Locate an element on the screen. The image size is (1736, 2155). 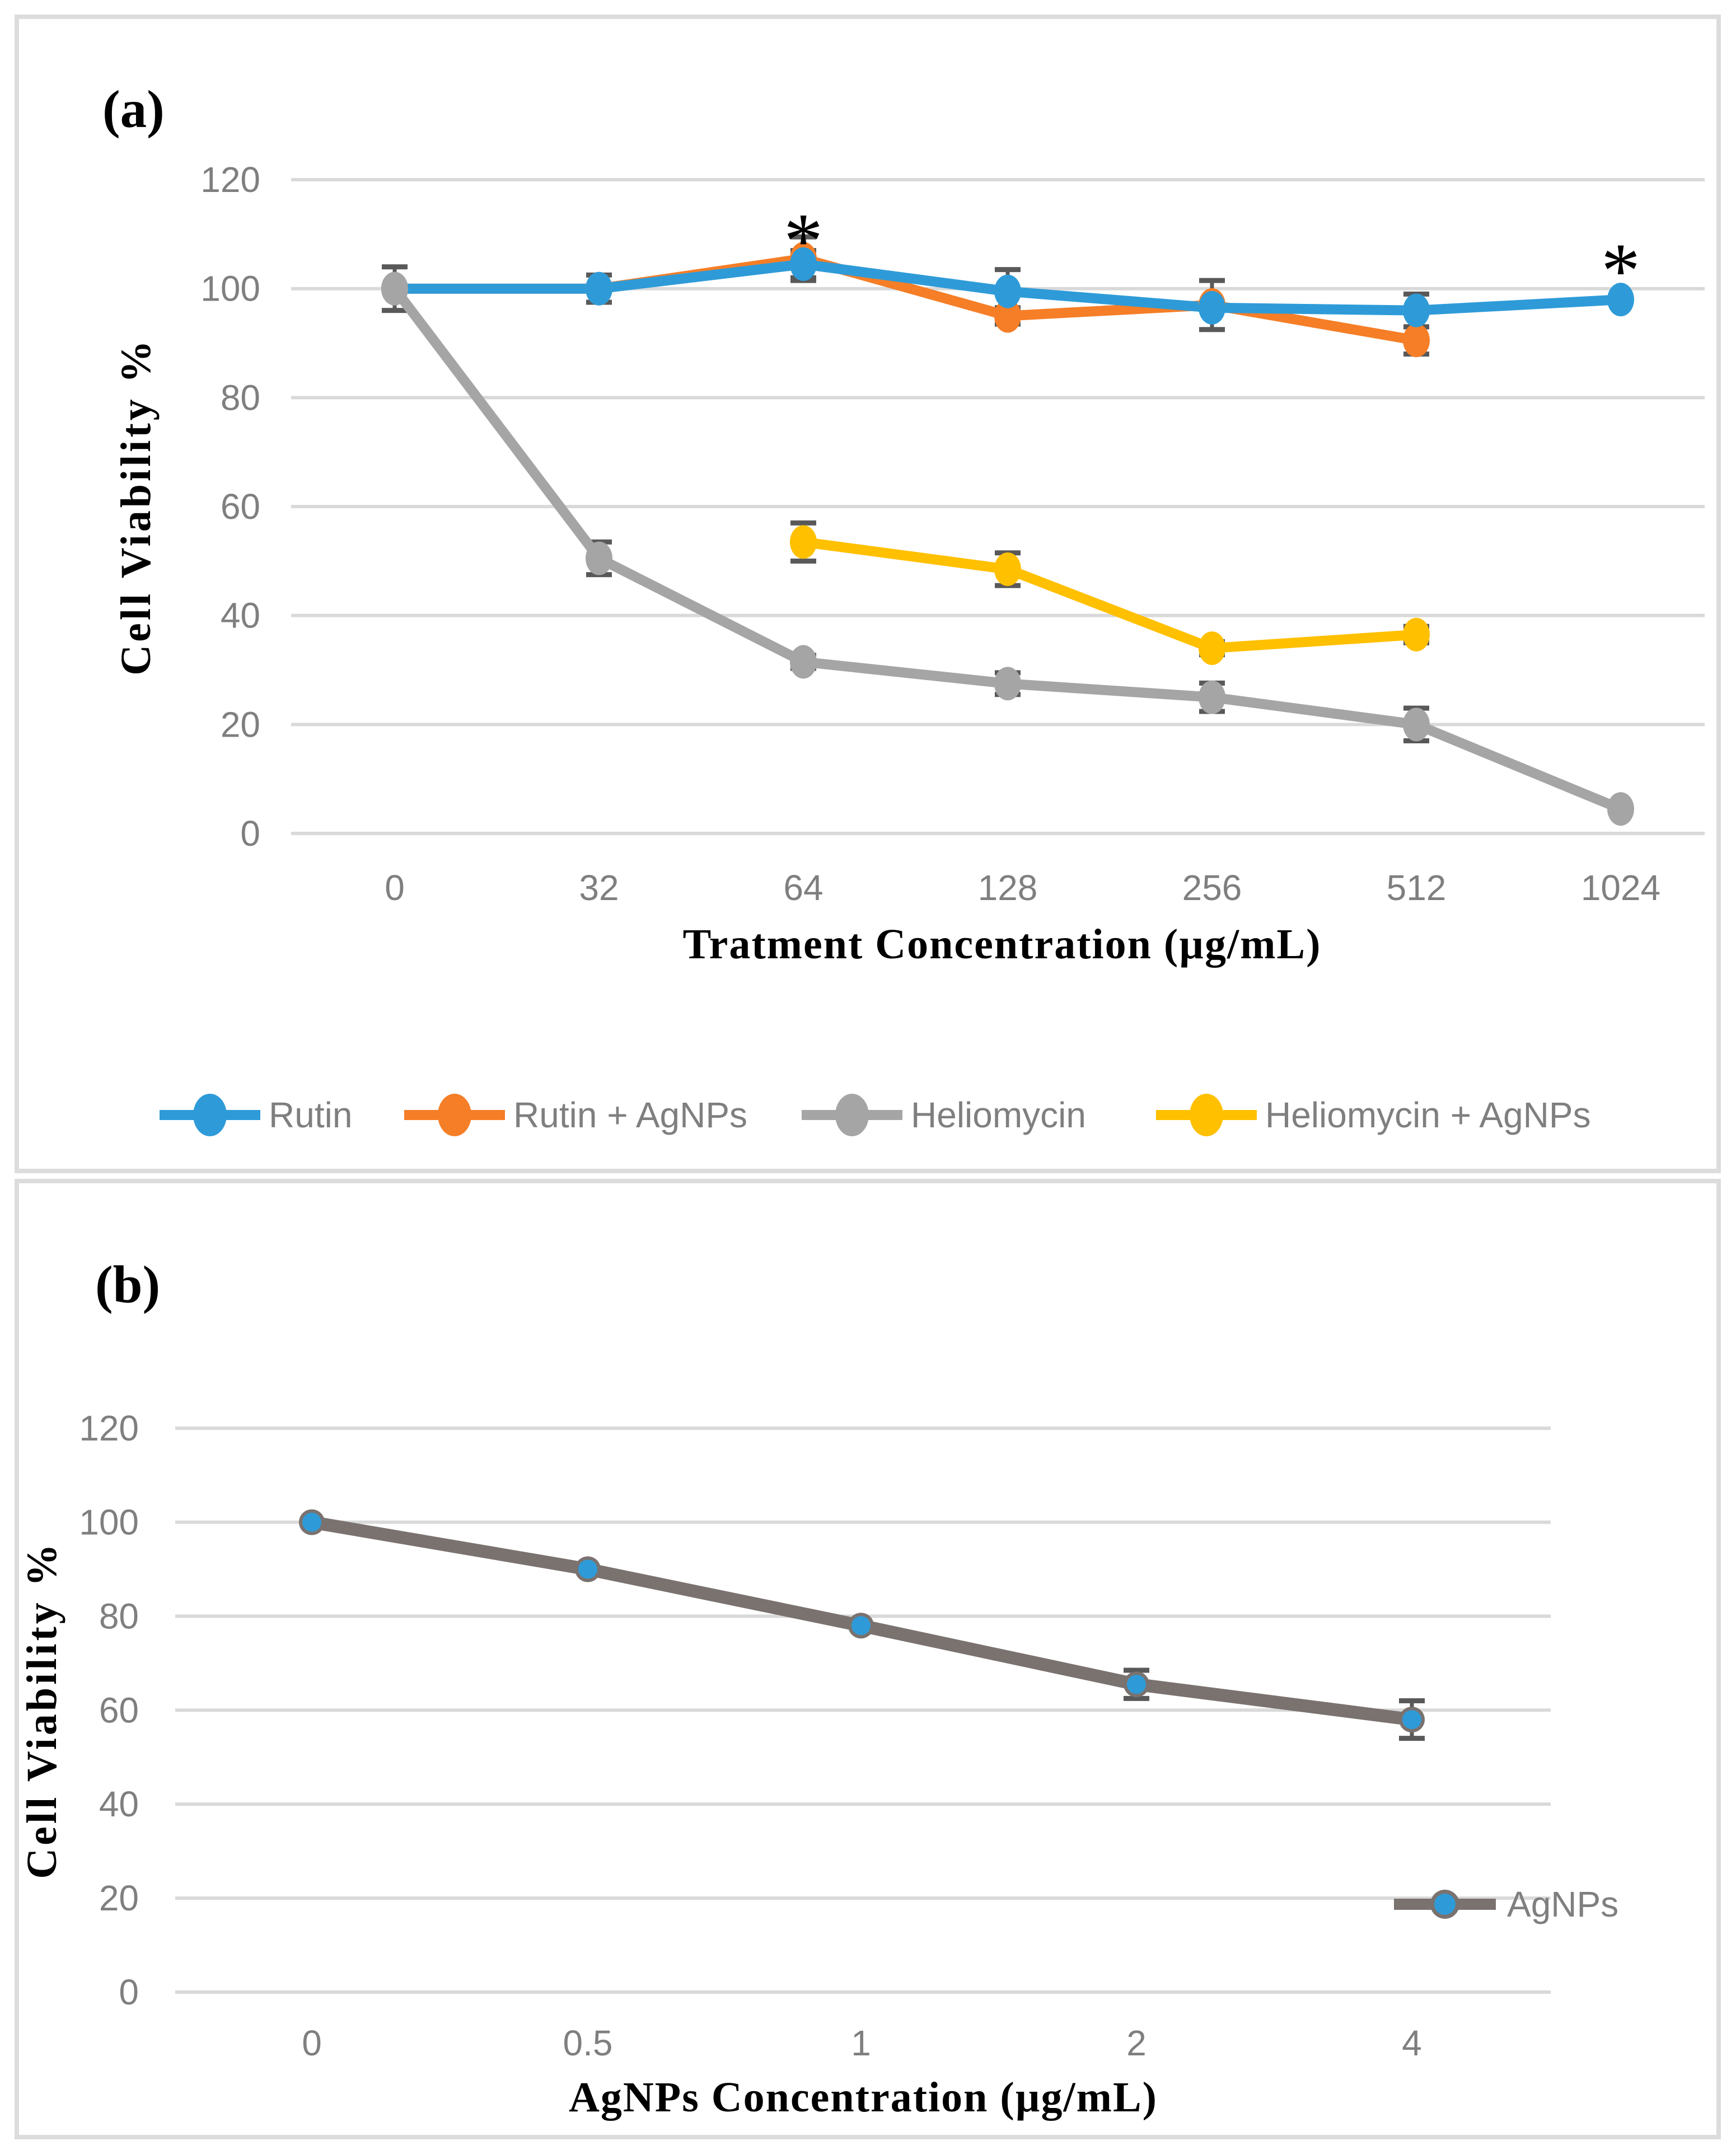
x-tick-label-1024: 1024 is located at coordinates (1620, 888).